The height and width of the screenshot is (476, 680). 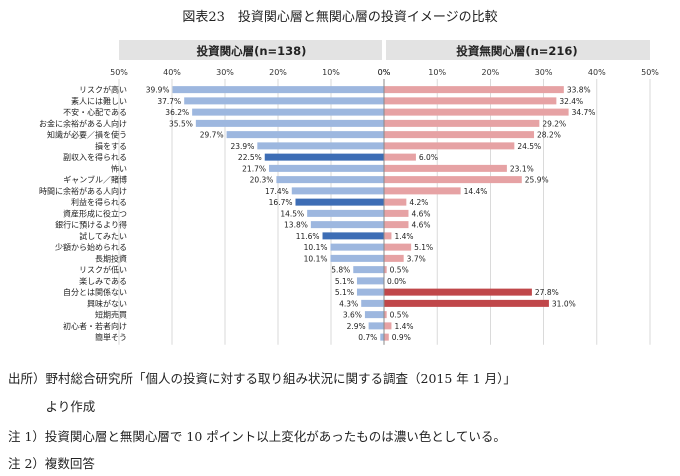 What do you see at coordinates (103, 270) in the screenshot?
I see `category-label: リスクが低い` at bounding box center [103, 270].